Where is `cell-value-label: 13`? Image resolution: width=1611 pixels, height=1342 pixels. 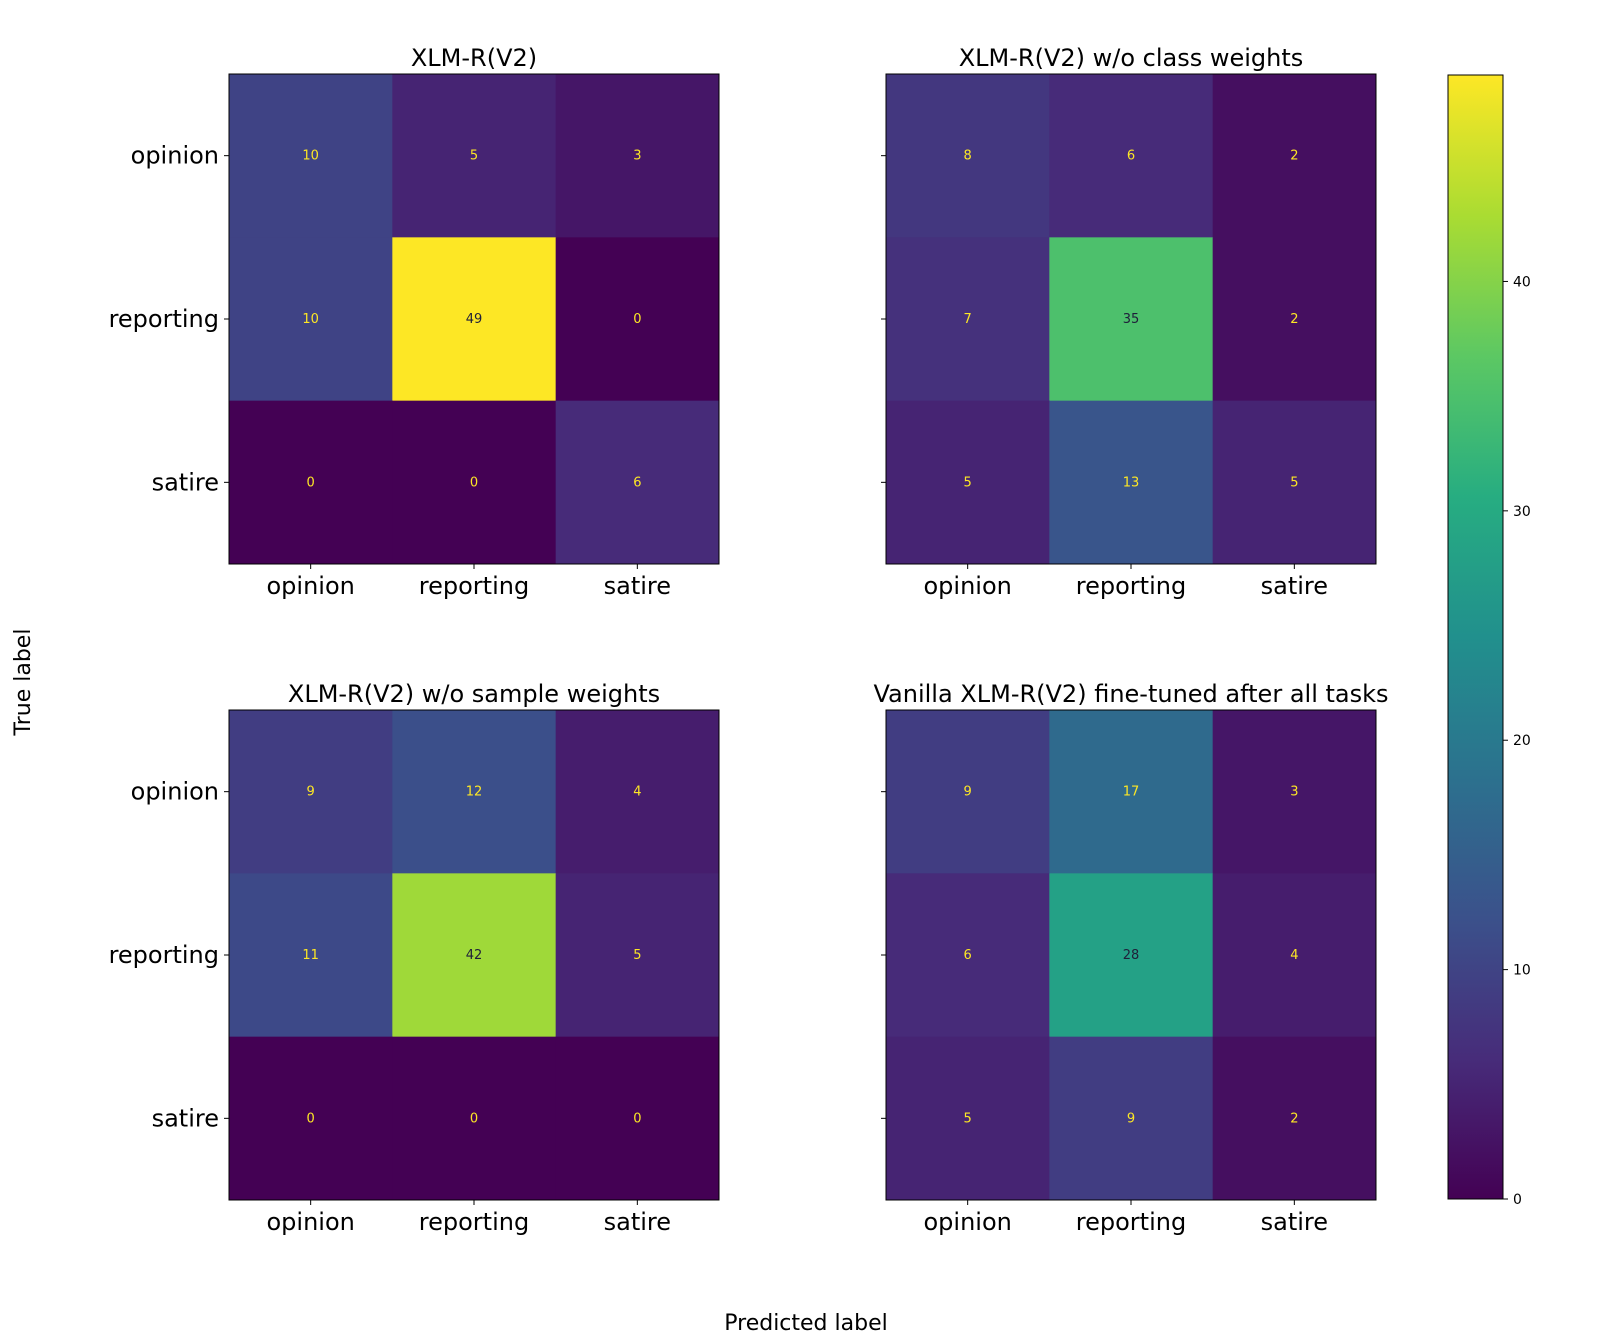 cell-value-label: 13 is located at coordinates (1131, 482).